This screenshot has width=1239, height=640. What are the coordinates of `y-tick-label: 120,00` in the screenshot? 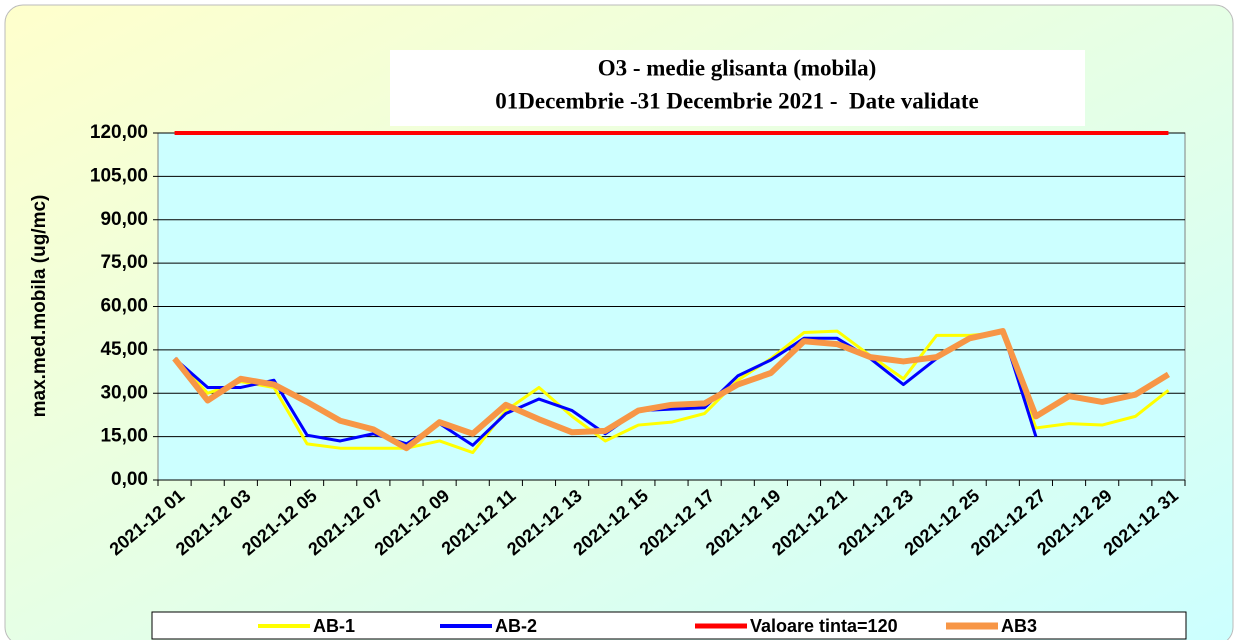 It's located at (119, 132).